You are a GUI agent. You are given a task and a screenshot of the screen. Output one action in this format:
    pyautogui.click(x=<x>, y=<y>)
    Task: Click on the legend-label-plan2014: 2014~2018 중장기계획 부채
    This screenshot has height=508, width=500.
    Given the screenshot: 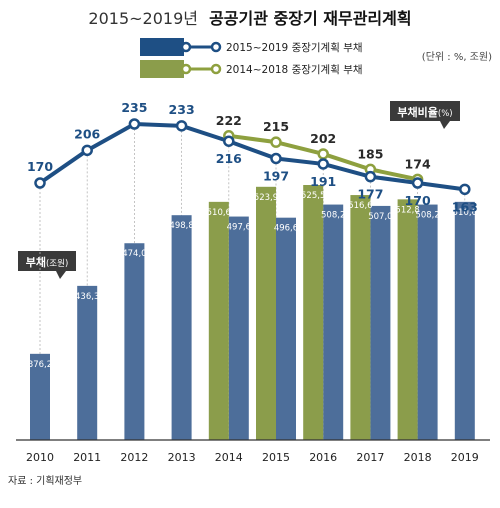 What is the action you would take?
    pyautogui.click(x=294, y=70)
    